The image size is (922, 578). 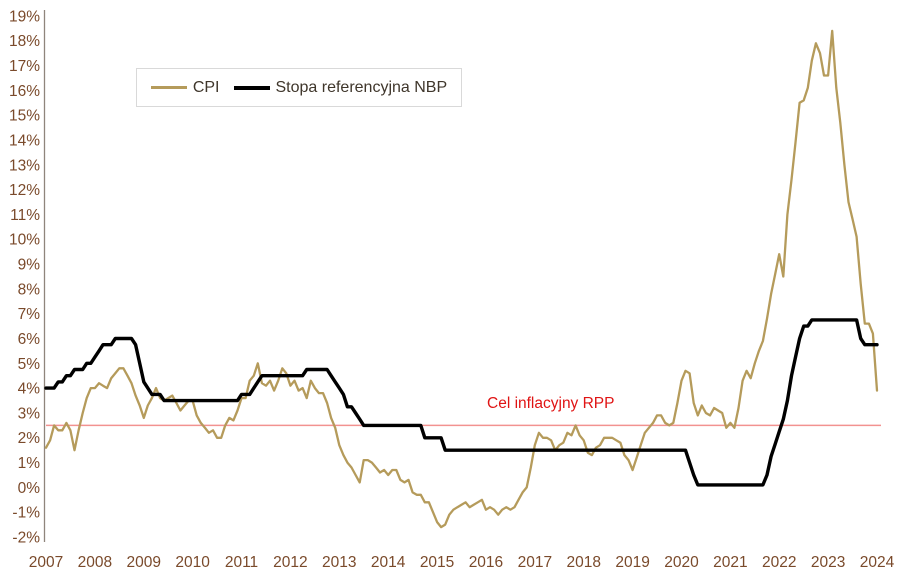 What do you see at coordinates (29, 314) in the screenshot?
I see `y-tick-label: 7%` at bounding box center [29, 314].